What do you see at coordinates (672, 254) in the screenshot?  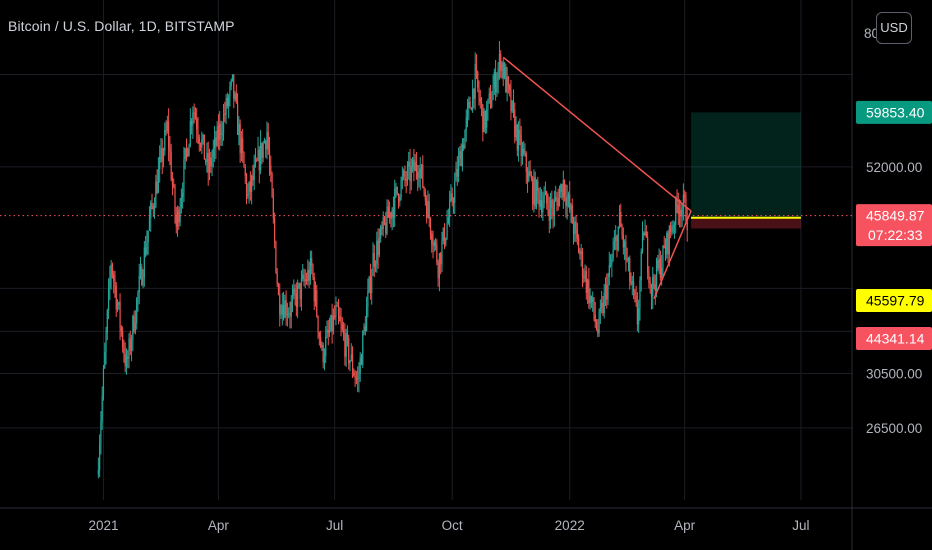 I see `trendline` at bounding box center [672, 254].